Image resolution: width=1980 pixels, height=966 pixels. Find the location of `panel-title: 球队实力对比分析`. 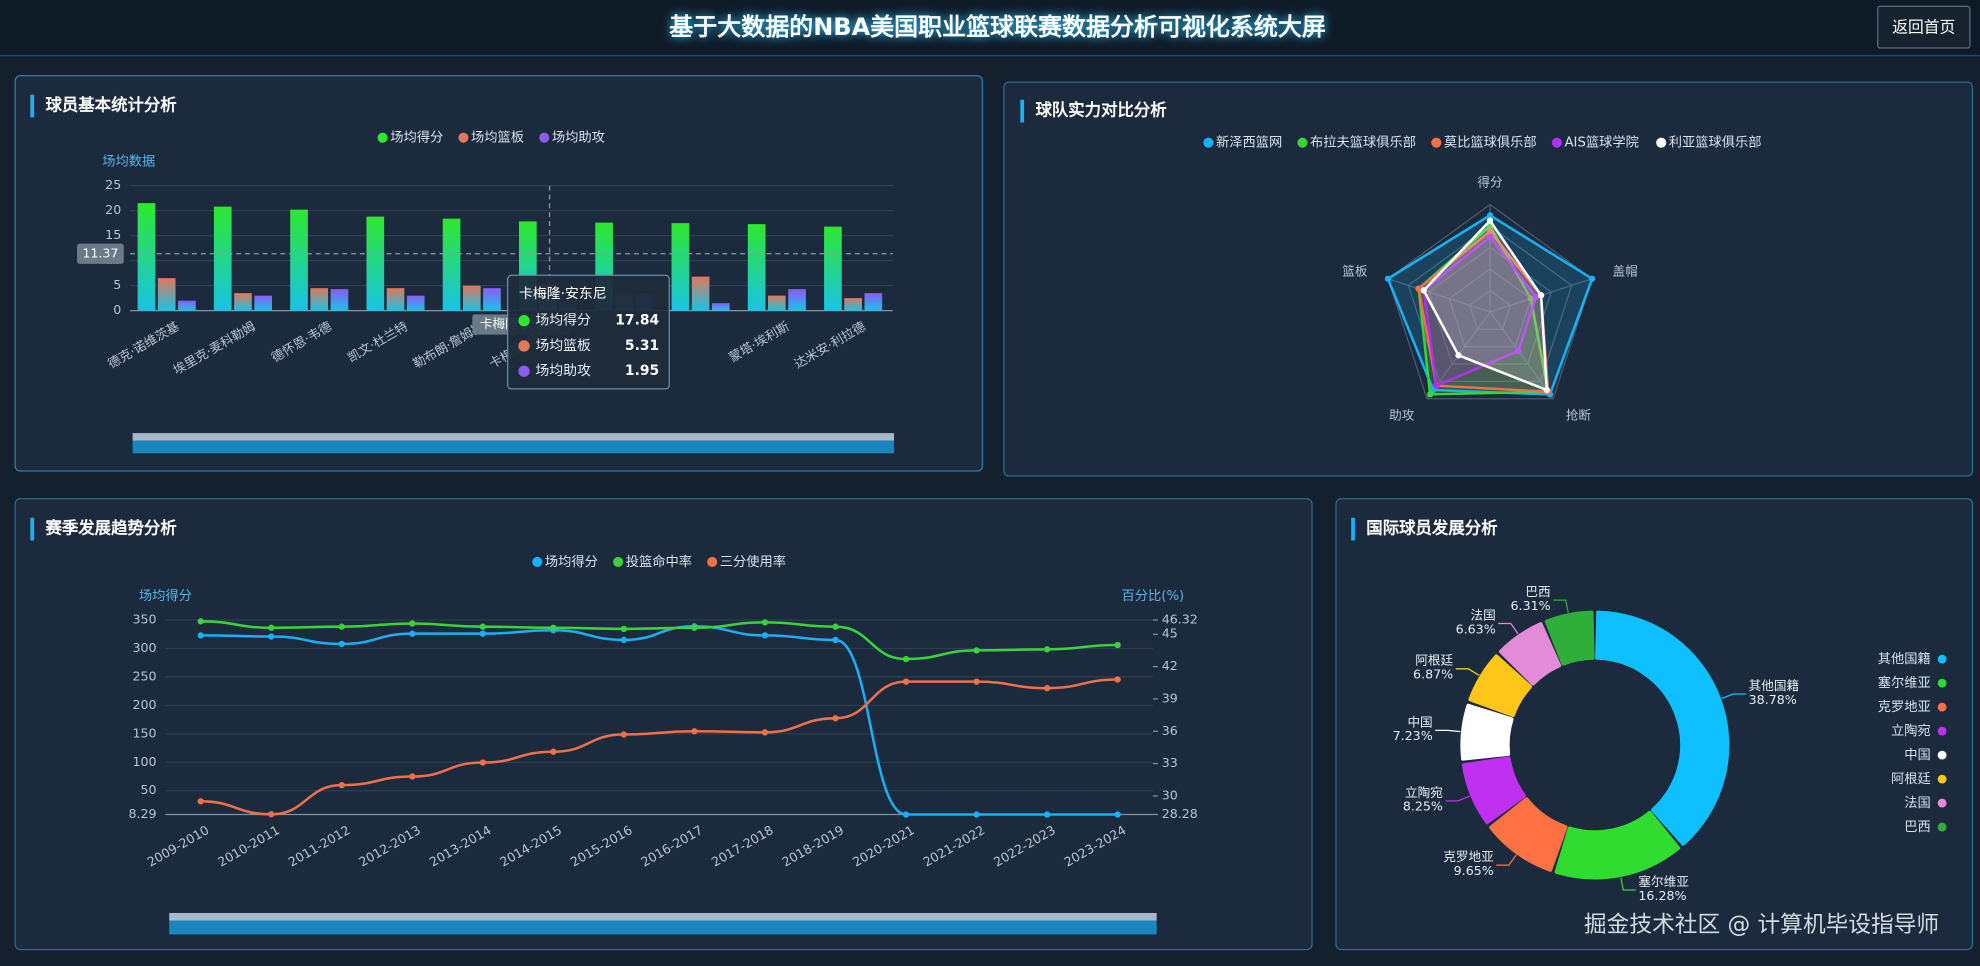

panel-title: 球队实力对比分析 is located at coordinates (1100, 110).